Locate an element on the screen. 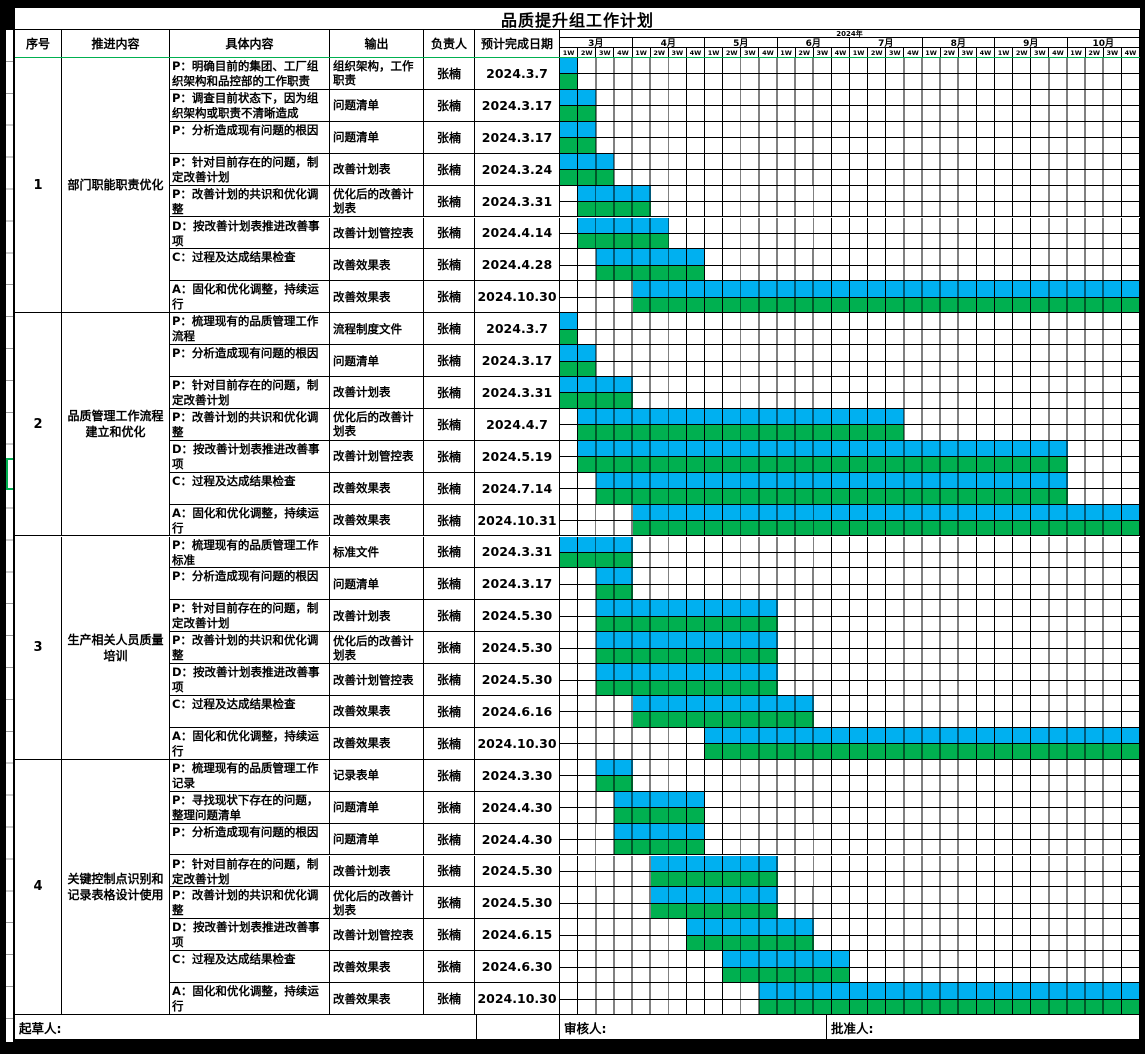 The width and height of the screenshot is (1145, 1054). task-detail-cell: P：梳理现有的品质管理工作记录 is located at coordinates (250, 775).